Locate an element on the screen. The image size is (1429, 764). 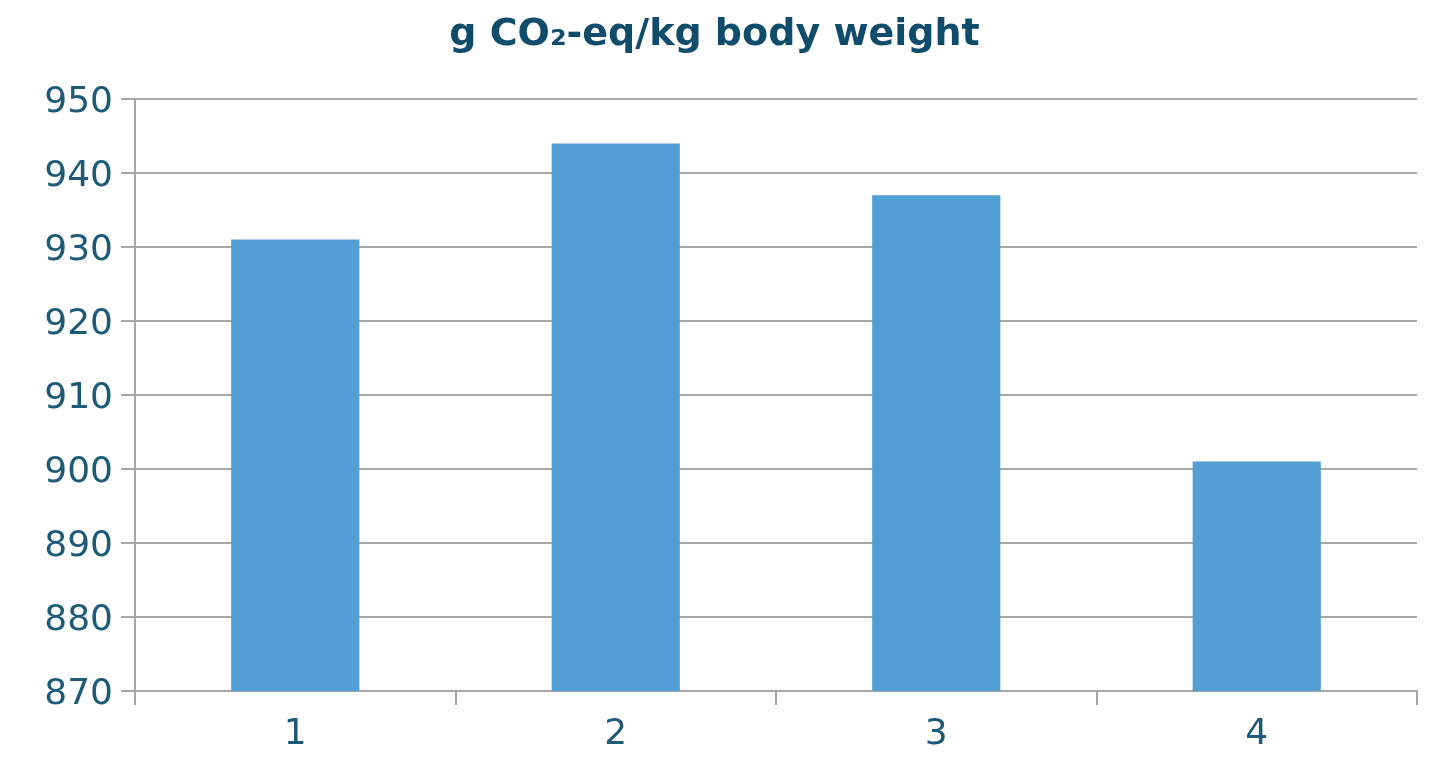
chart-title: g CO₂-eq/kg body weight is located at coordinates (714, 32).